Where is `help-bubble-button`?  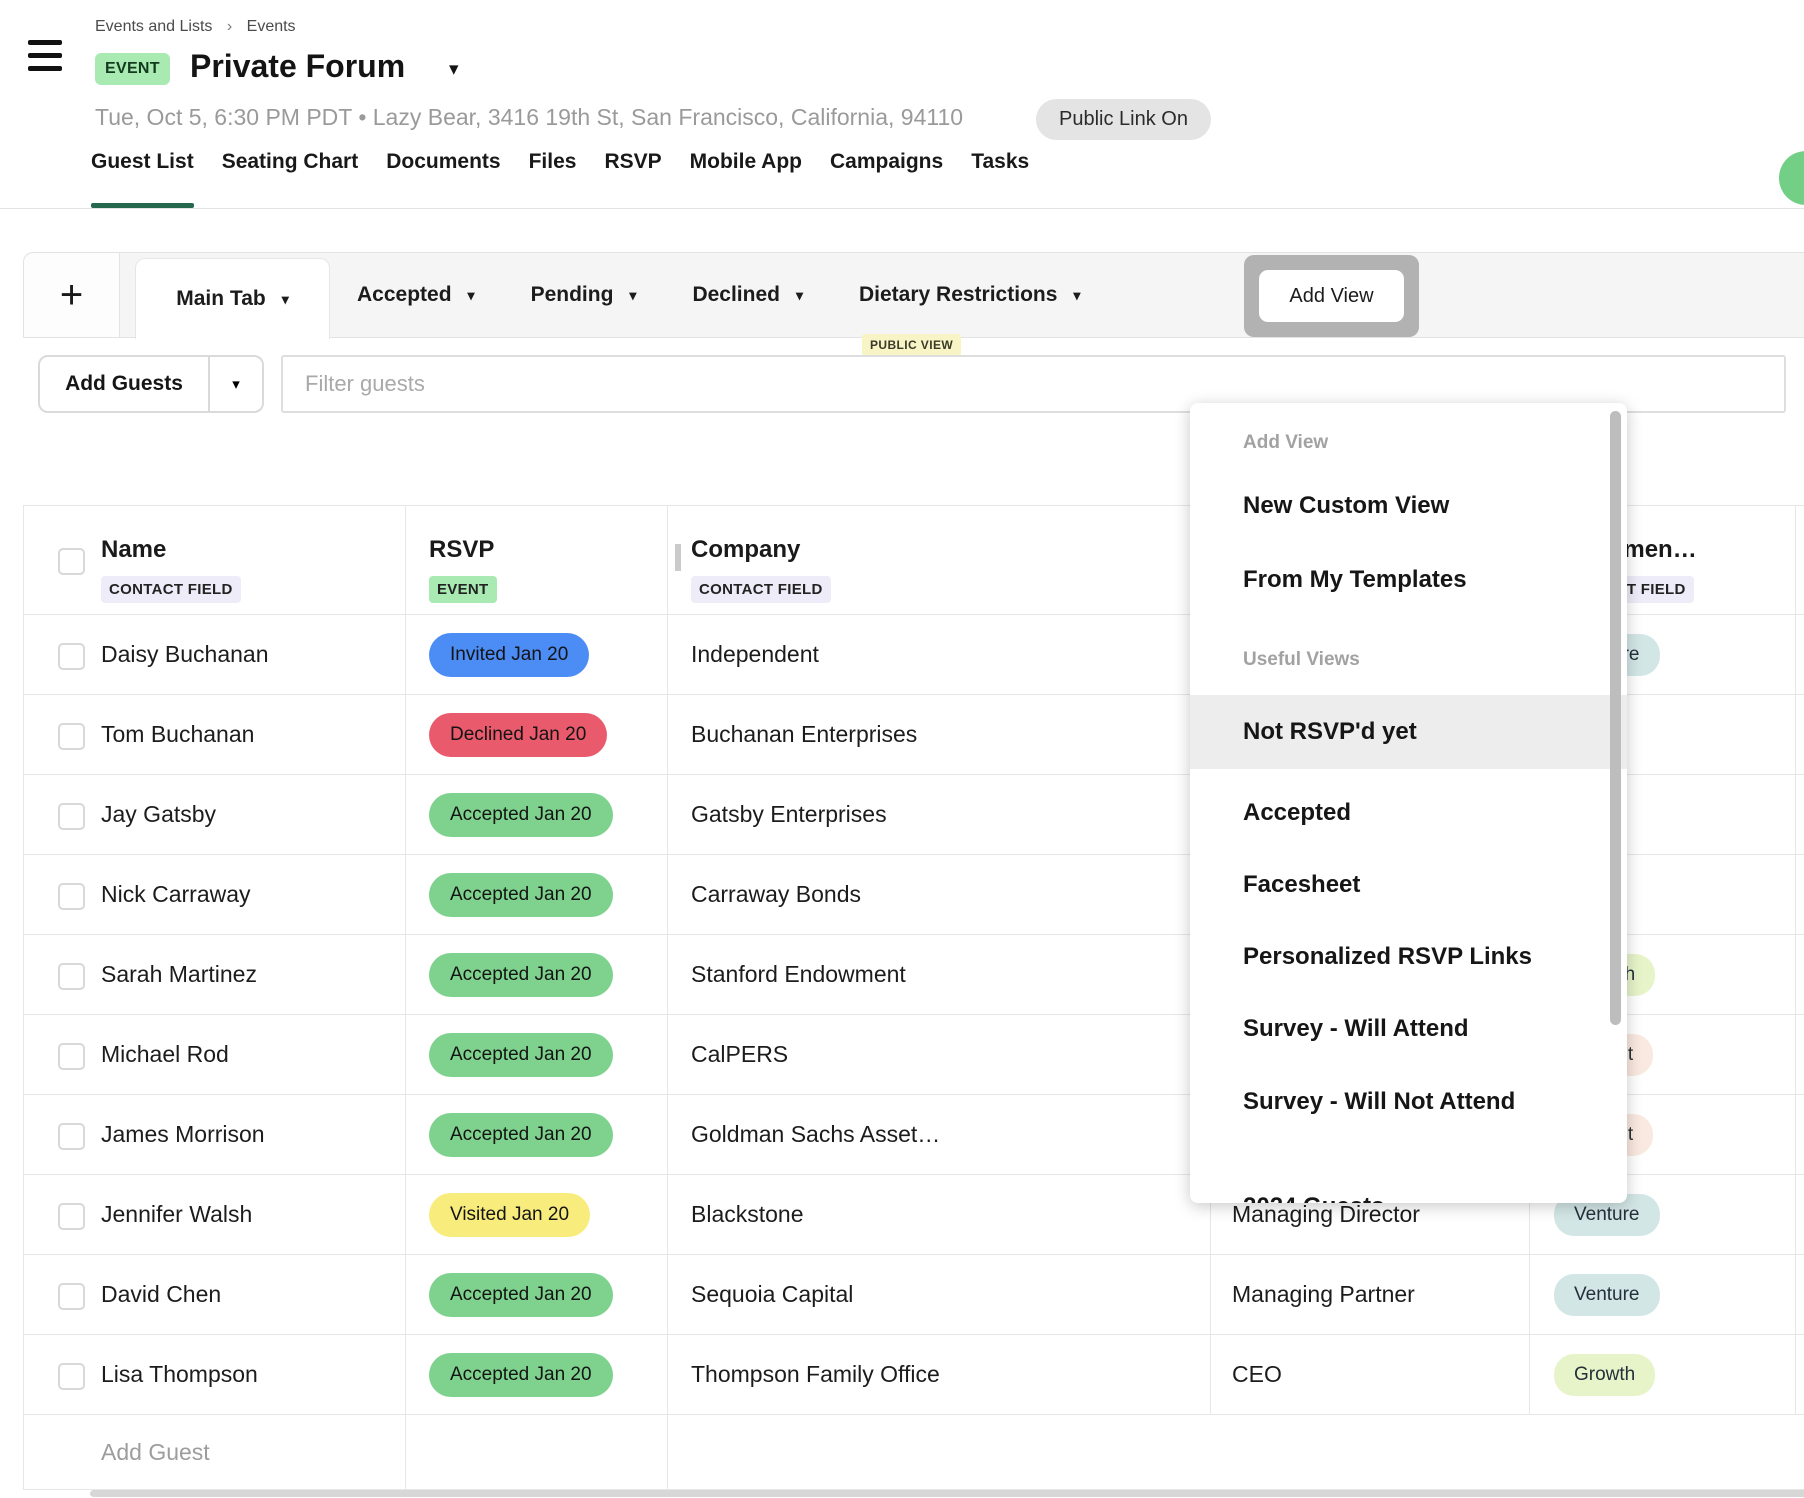
help-bubble-button is located at coordinates (1791, 178).